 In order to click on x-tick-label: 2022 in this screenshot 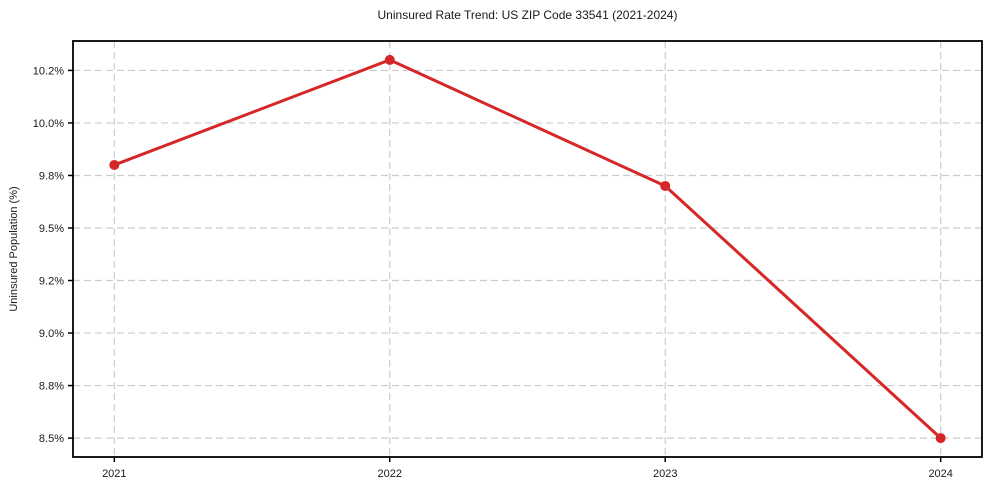, I will do `click(390, 474)`.